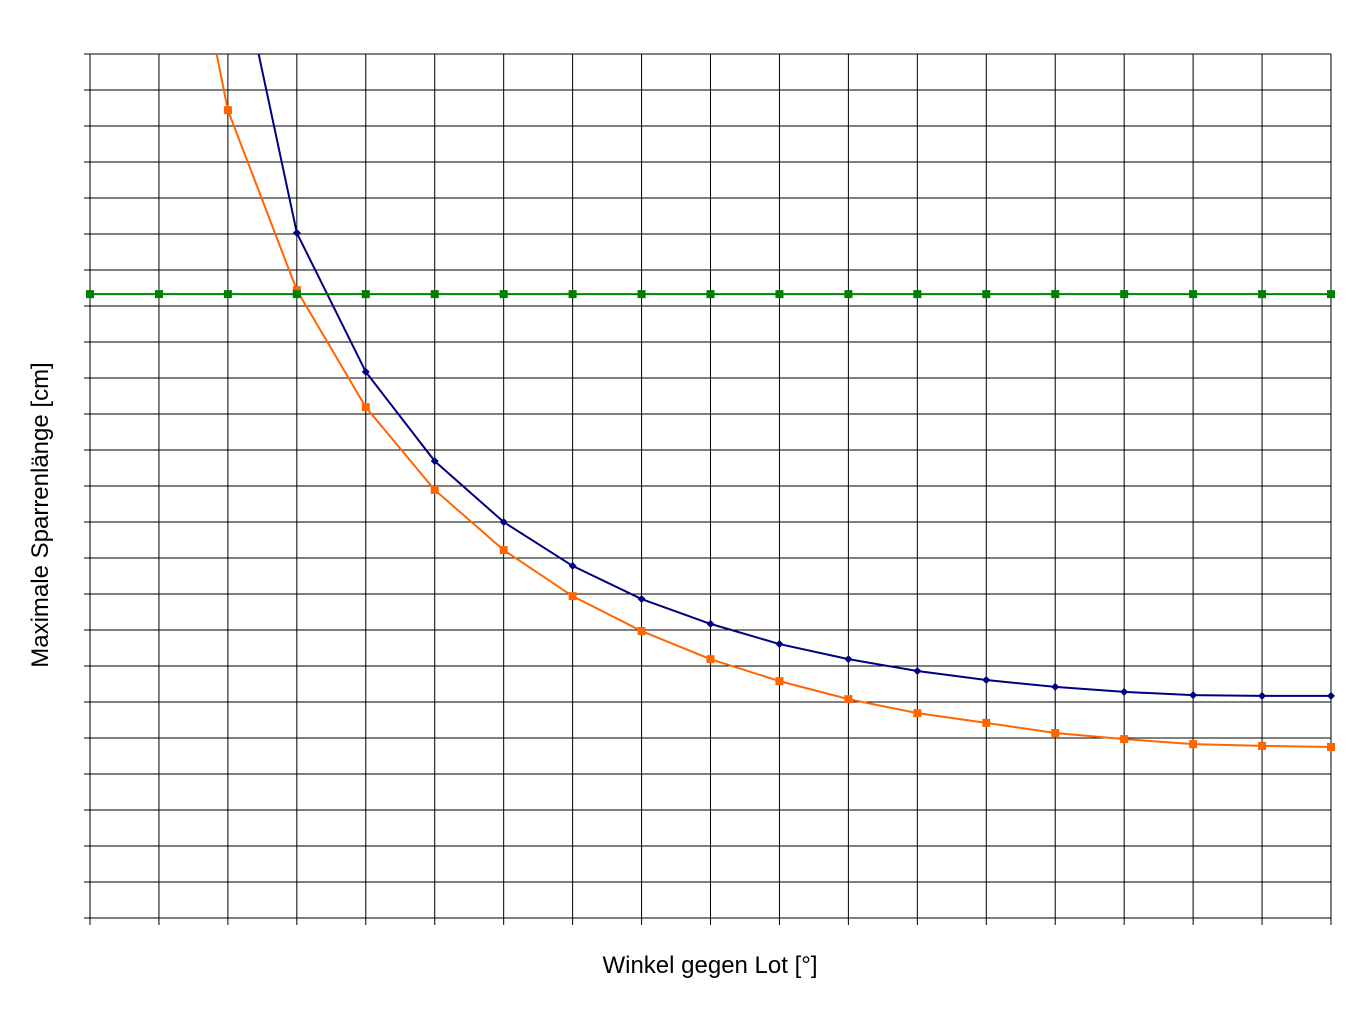  I want to click on y-axis-label: Maximale Sparrenlänge [cm], so click(40, 514).